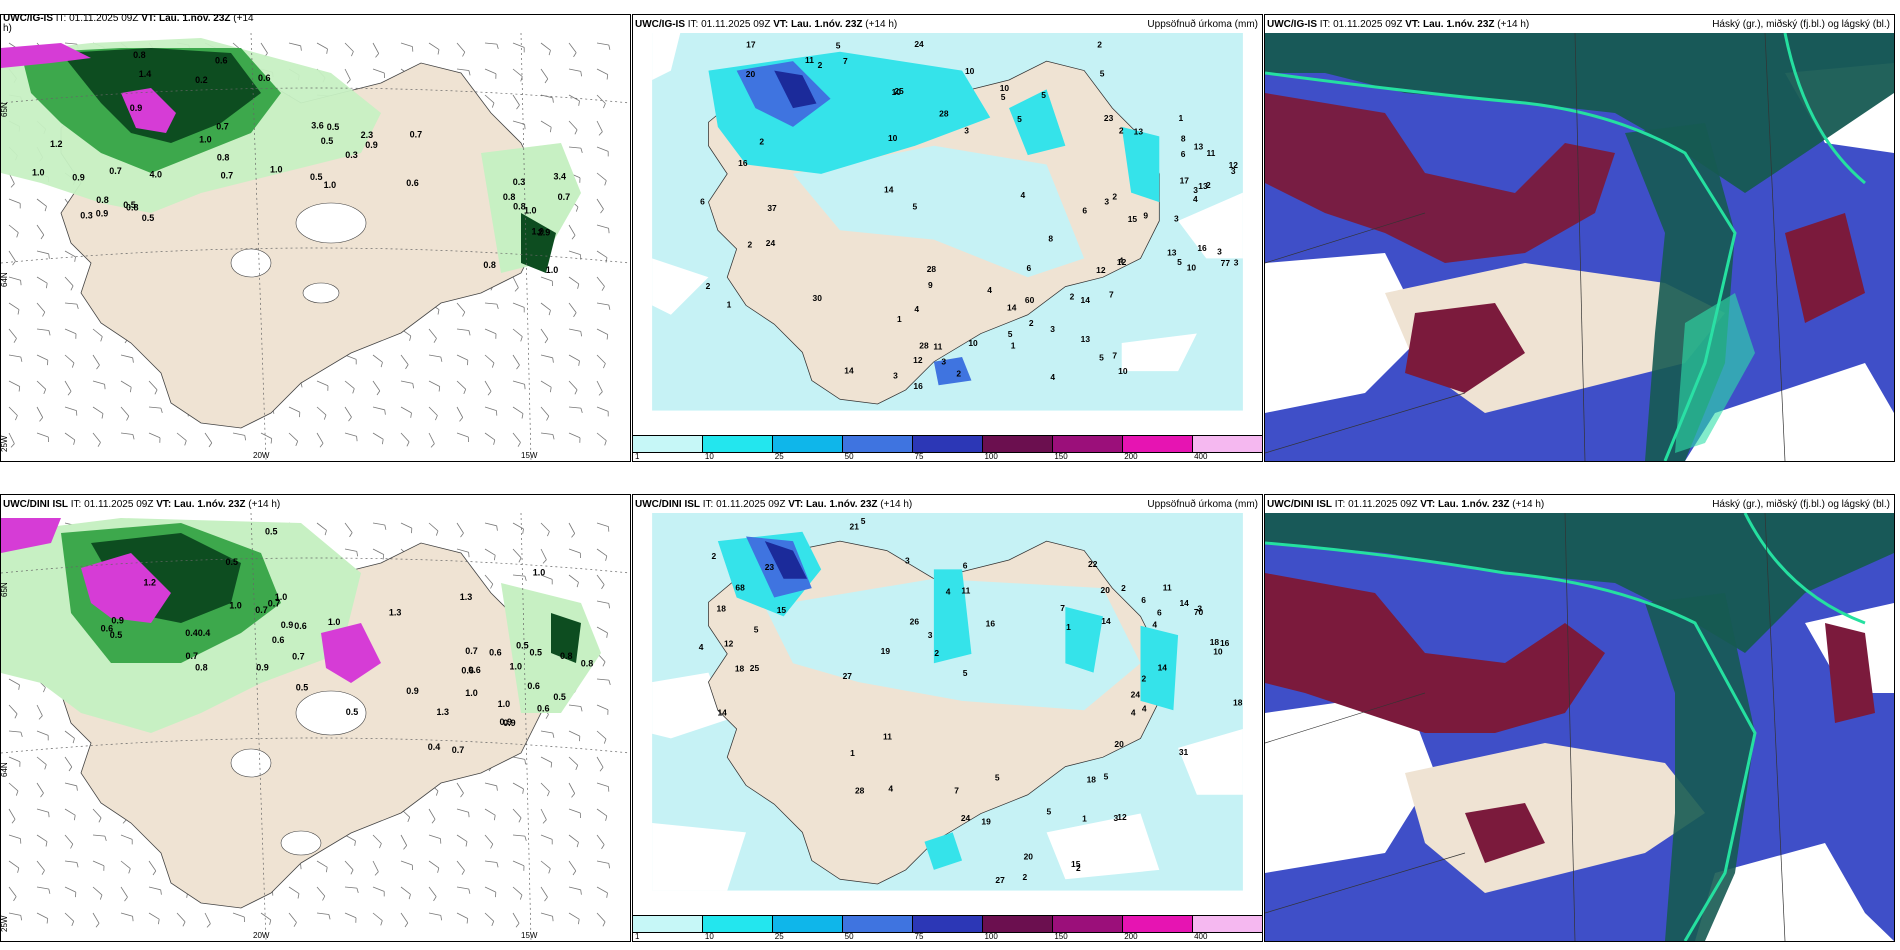 This screenshot has height=950, width=1900. I want to click on lead-time: (+14 h), so click(896, 504).